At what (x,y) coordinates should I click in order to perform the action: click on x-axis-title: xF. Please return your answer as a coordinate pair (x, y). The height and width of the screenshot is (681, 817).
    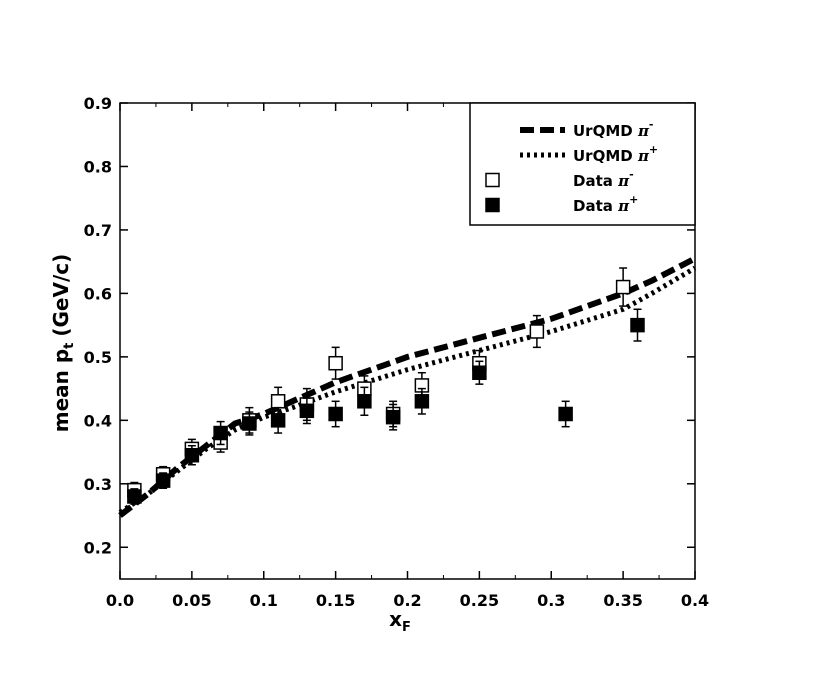
    Looking at the image, I should click on (400, 621).